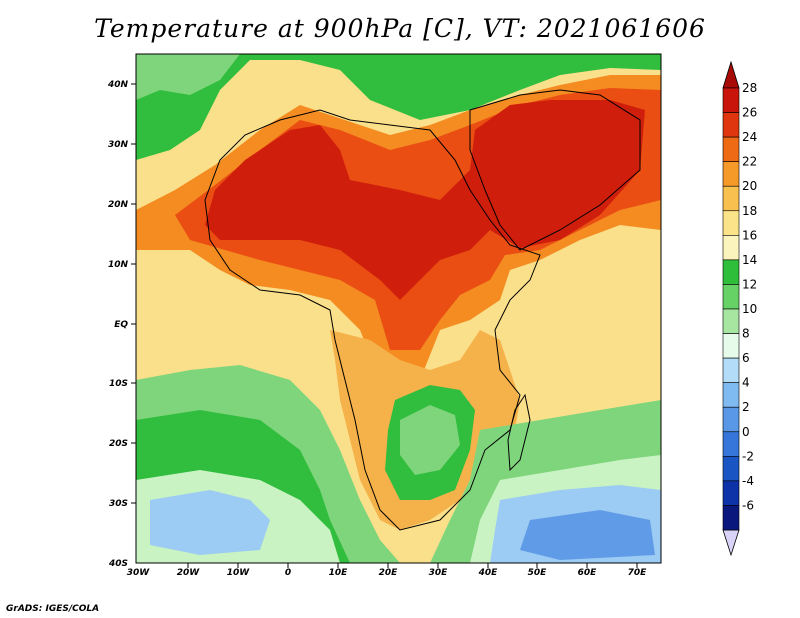  Describe the element at coordinates (749, 113) in the screenshot. I see `colorbar-label: 26` at that location.